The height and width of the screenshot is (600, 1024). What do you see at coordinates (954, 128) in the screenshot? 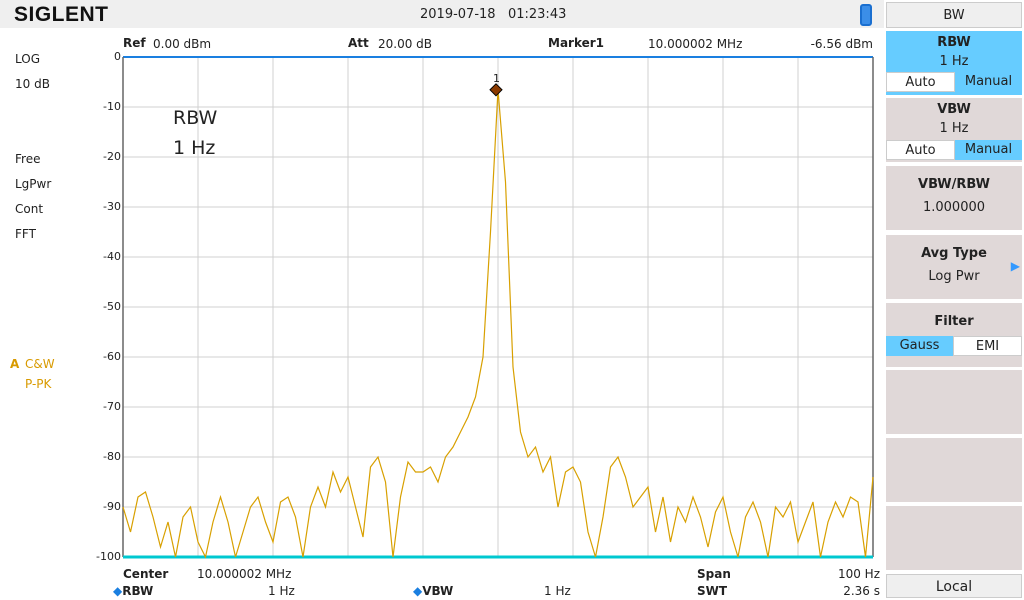
I see `vbw-softkey-value: 1 Hz` at bounding box center [954, 128].